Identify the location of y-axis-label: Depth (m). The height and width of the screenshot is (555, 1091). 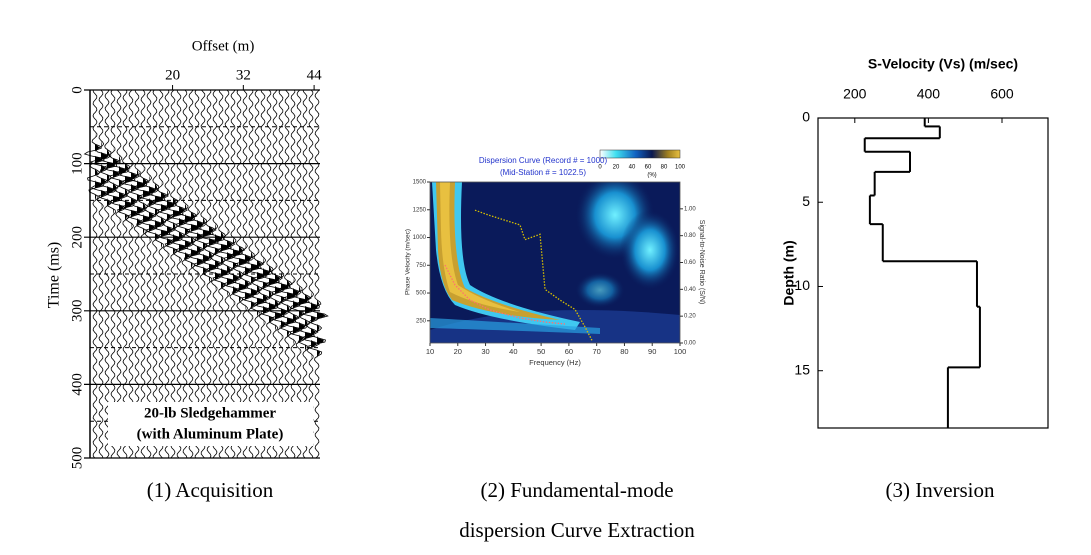
(789, 272).